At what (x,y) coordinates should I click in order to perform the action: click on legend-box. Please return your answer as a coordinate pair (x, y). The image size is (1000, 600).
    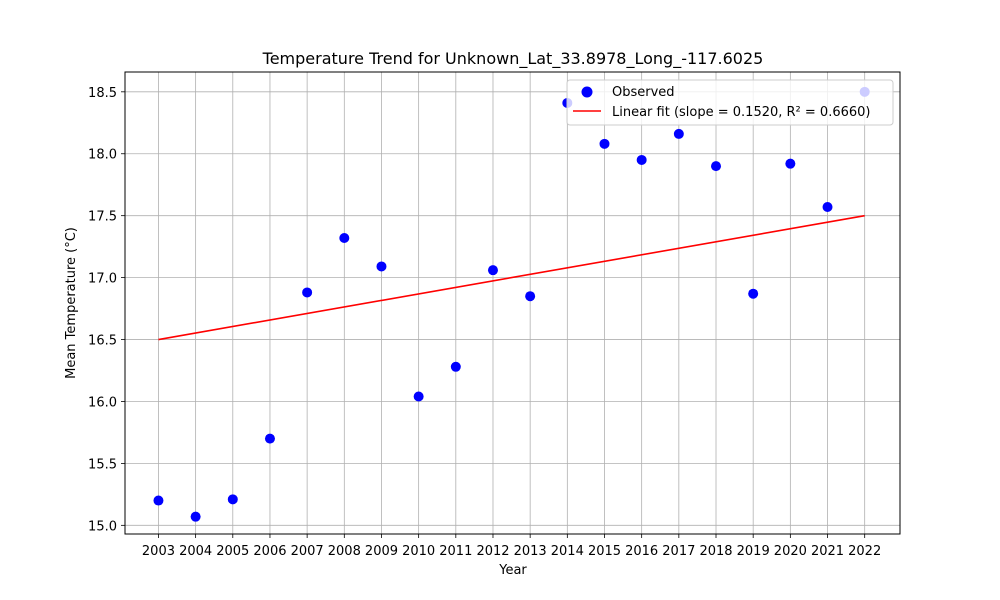
    Looking at the image, I should click on (730, 102).